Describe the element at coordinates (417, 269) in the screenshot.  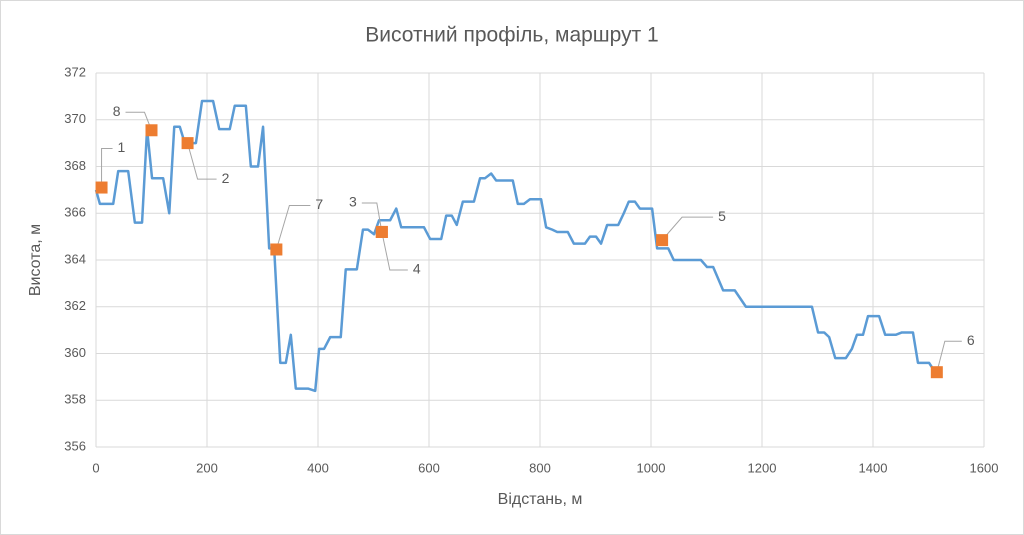
I see `point-label: 4` at that location.